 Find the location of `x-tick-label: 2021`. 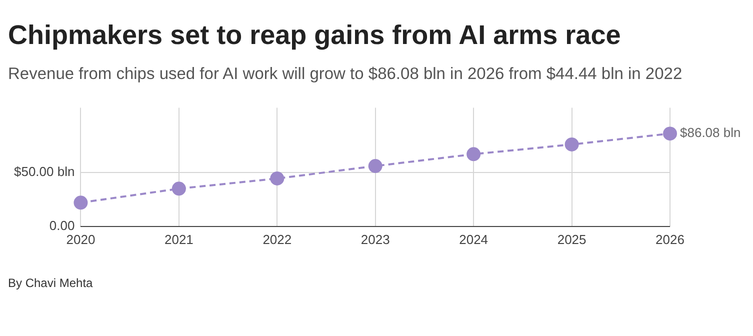

x-tick-label: 2021 is located at coordinates (179, 239).